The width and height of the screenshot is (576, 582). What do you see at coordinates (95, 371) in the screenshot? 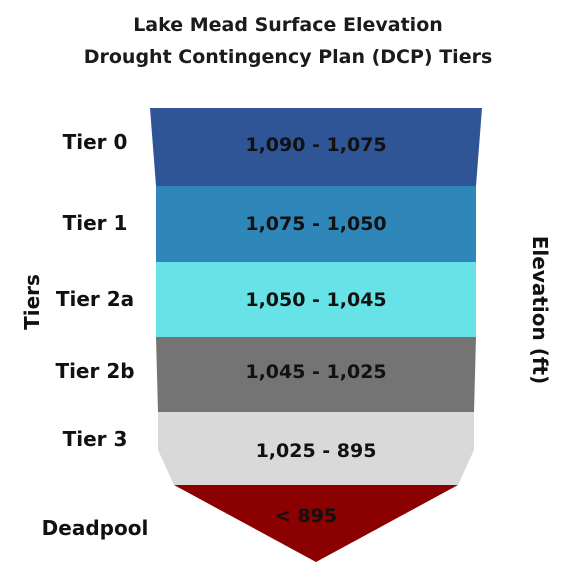
I see `tier-label-tier-2b: Tier 2b` at bounding box center [95, 371].